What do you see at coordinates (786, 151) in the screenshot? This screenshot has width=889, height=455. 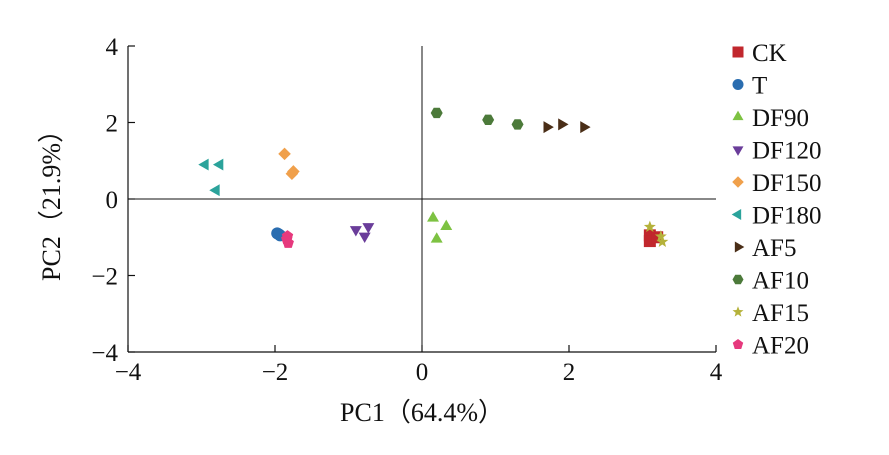 I see `legend-label-df120: DF120` at bounding box center [786, 151].